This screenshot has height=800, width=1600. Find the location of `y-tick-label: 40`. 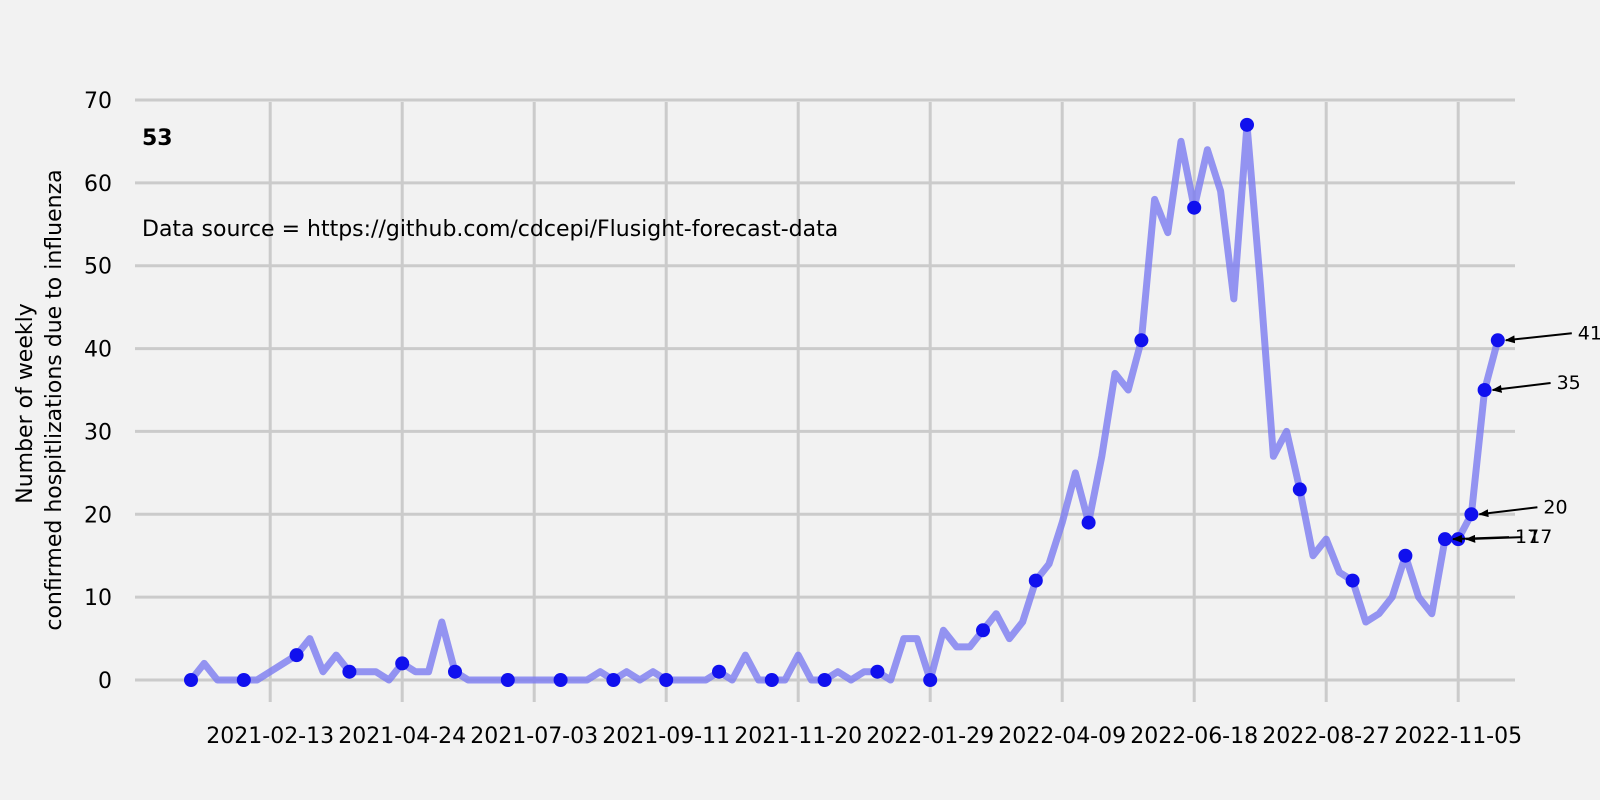

y-tick-label: 40 is located at coordinates (98, 350).